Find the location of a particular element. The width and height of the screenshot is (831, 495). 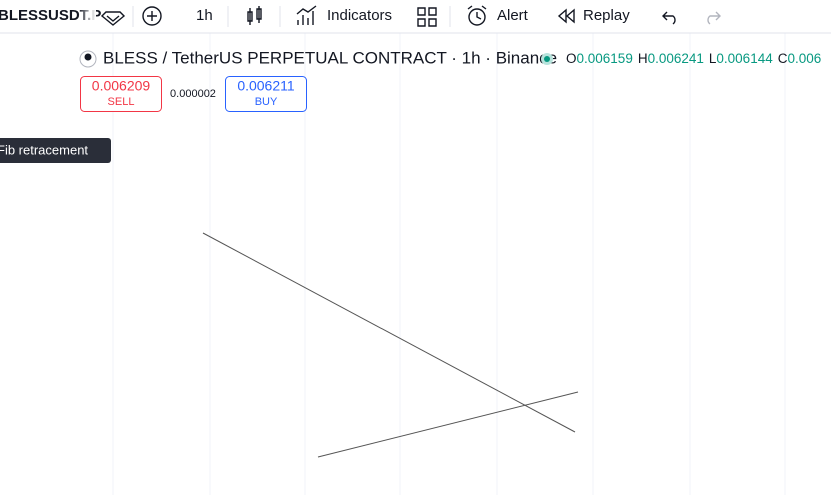

sell-button is located at coordinates (121, 94).